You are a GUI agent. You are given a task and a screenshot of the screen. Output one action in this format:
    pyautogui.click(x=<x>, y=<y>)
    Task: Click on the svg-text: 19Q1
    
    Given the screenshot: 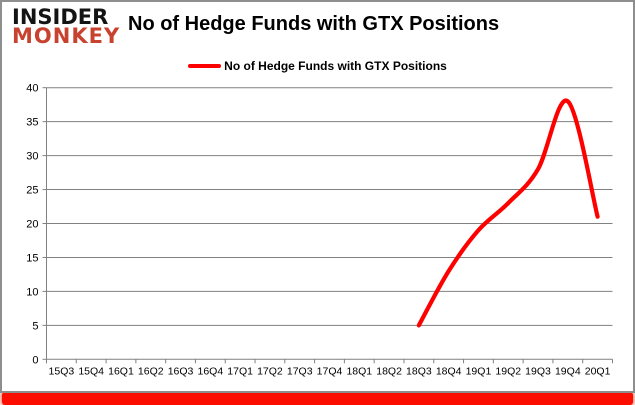 What is the action you would take?
    pyautogui.click(x=479, y=371)
    